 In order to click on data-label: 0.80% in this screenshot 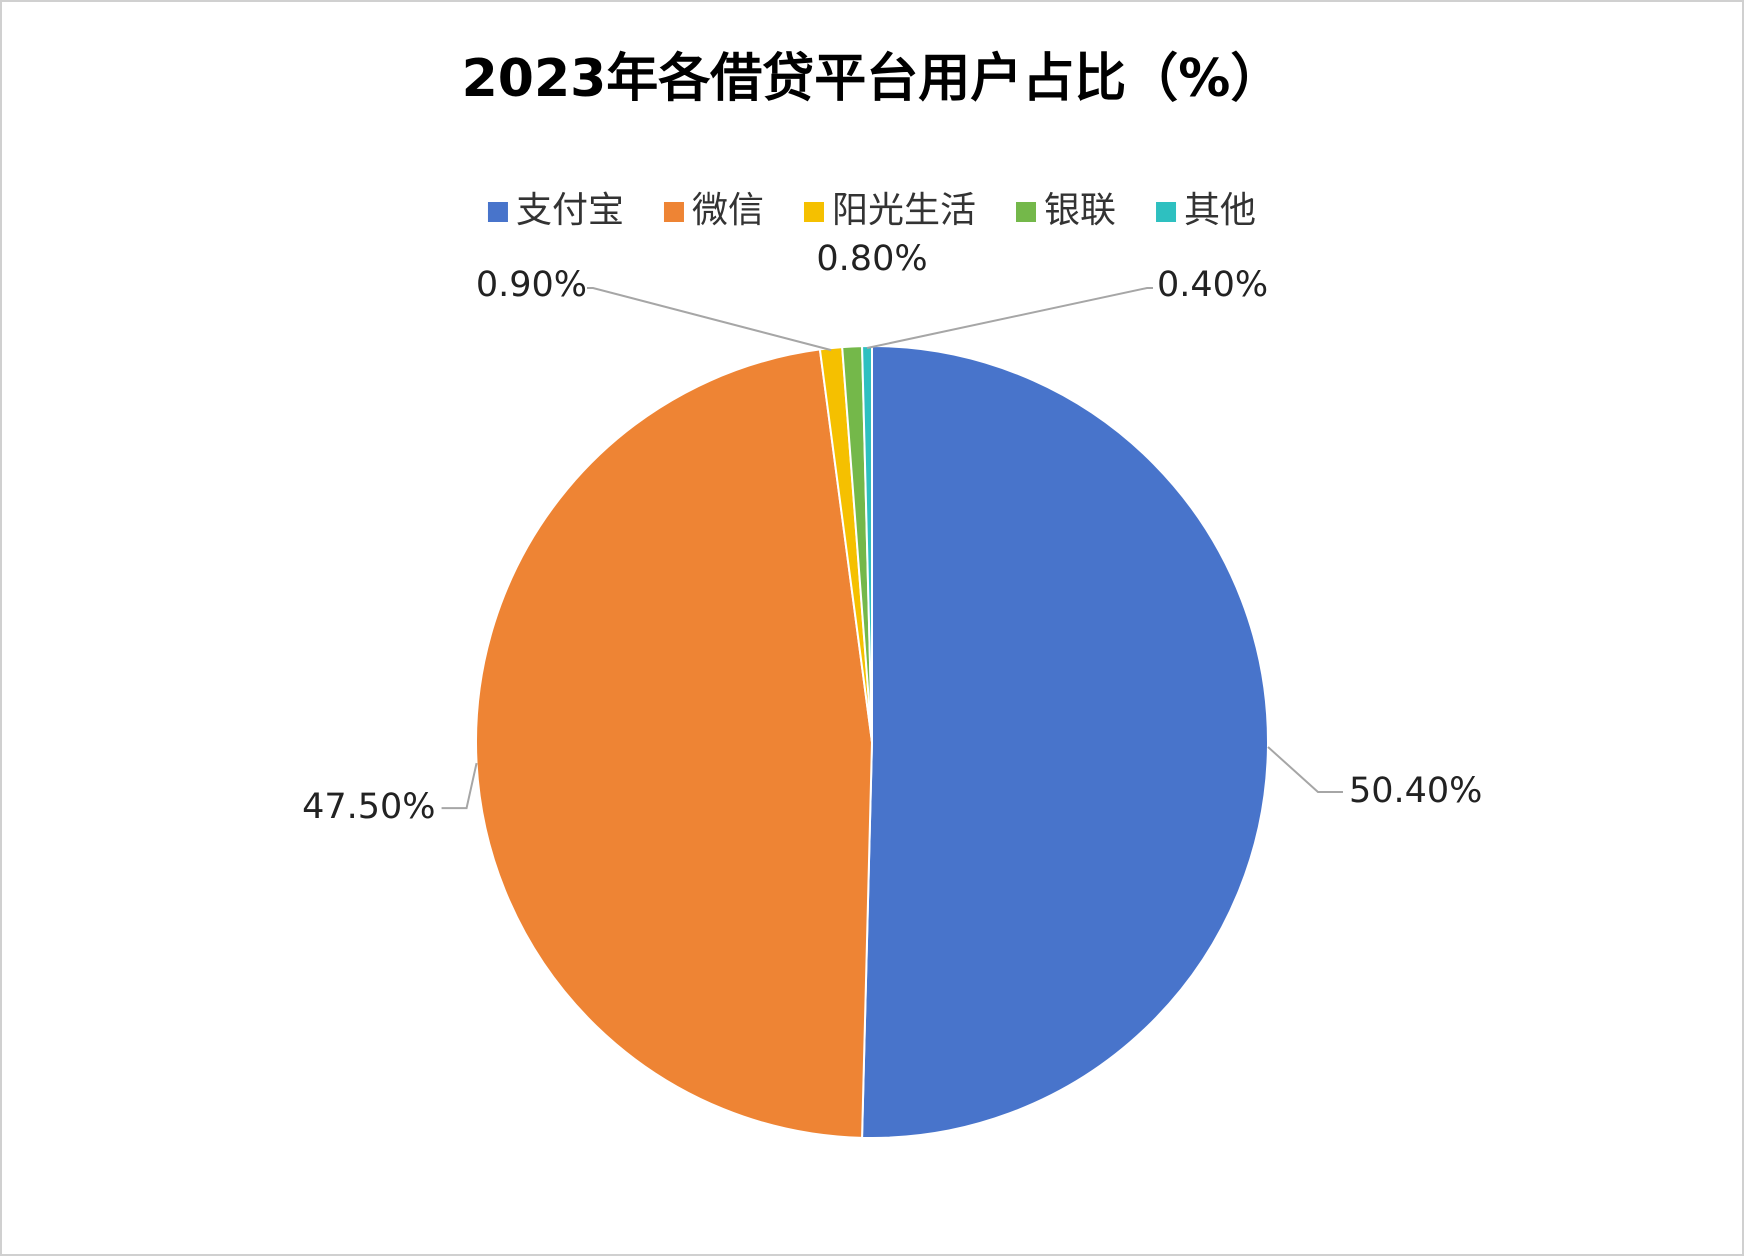, I will do `click(871, 259)`.